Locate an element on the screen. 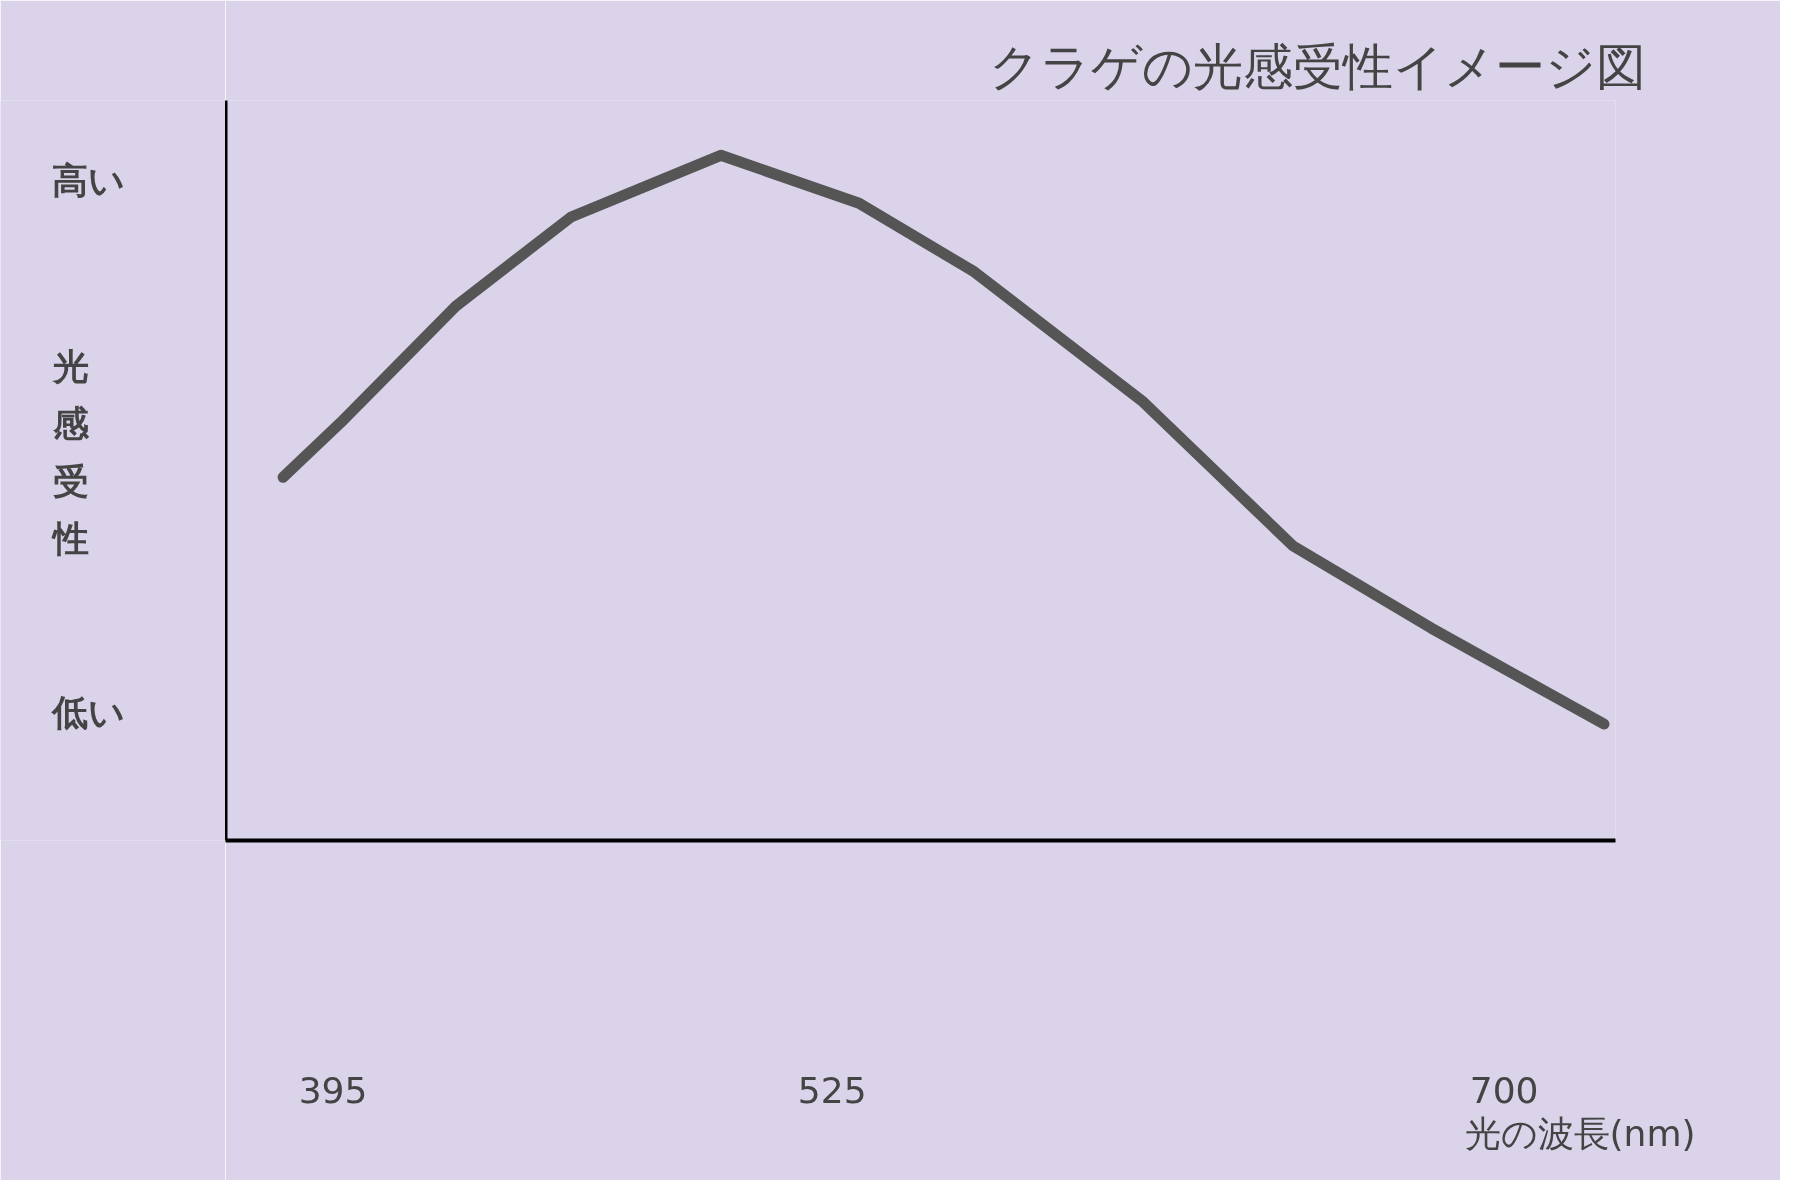  x-tick-label: 395 is located at coordinates (333, 1090).